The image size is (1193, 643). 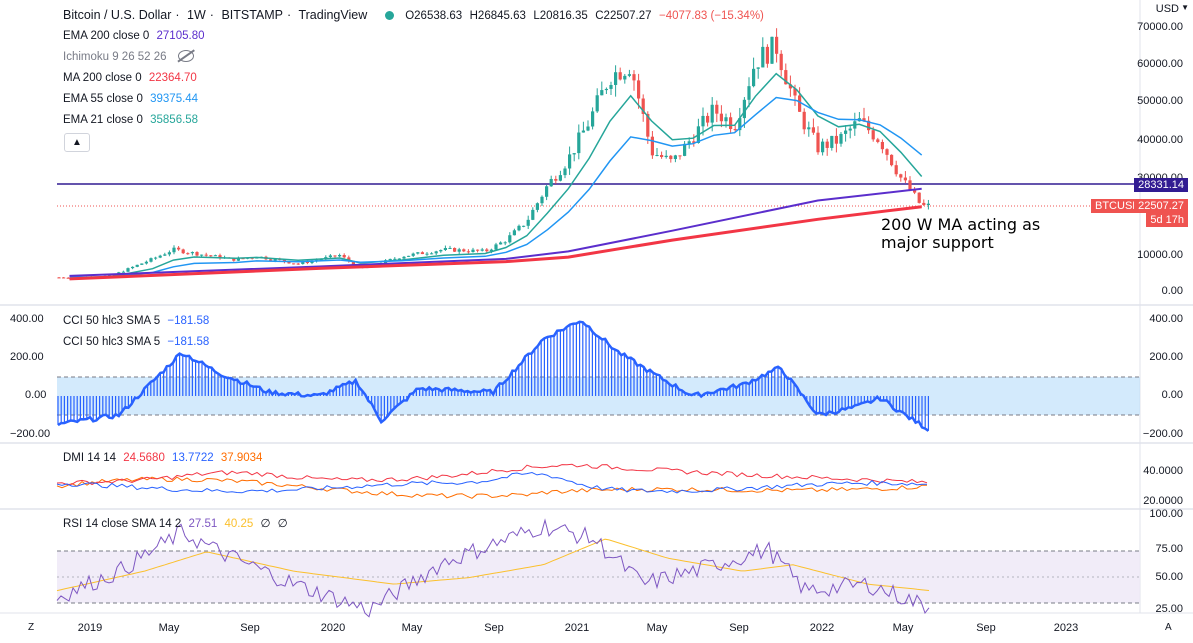 I want to click on legend-ma200: MA 200 close 0 22364.70, so click(x=132, y=78).